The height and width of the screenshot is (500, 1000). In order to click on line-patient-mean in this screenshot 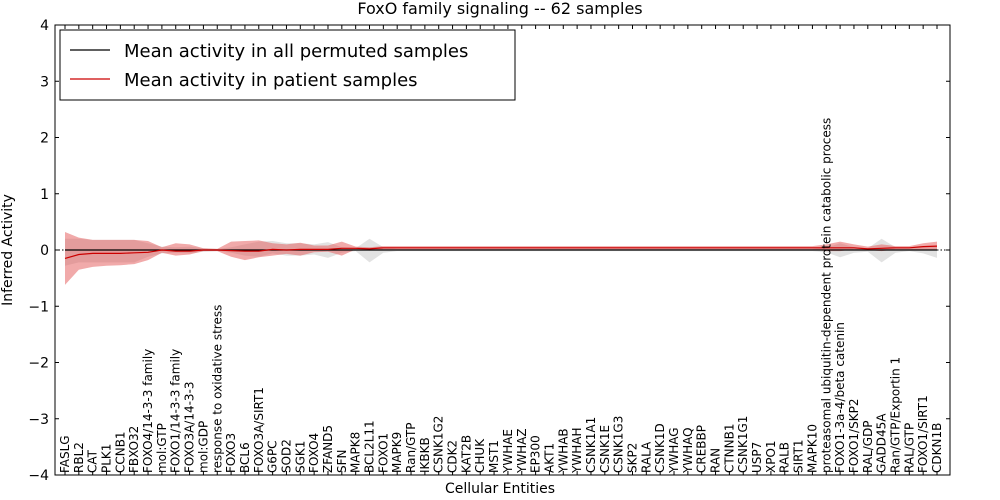, I will do `click(501, 252)`.